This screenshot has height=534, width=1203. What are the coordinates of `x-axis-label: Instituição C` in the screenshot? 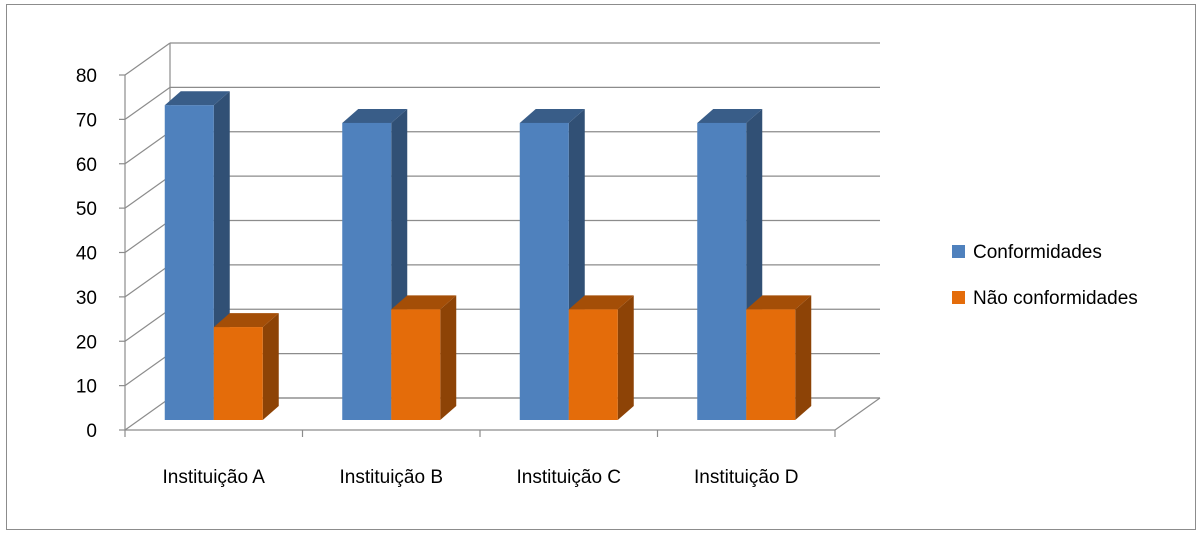 It's located at (568, 477).